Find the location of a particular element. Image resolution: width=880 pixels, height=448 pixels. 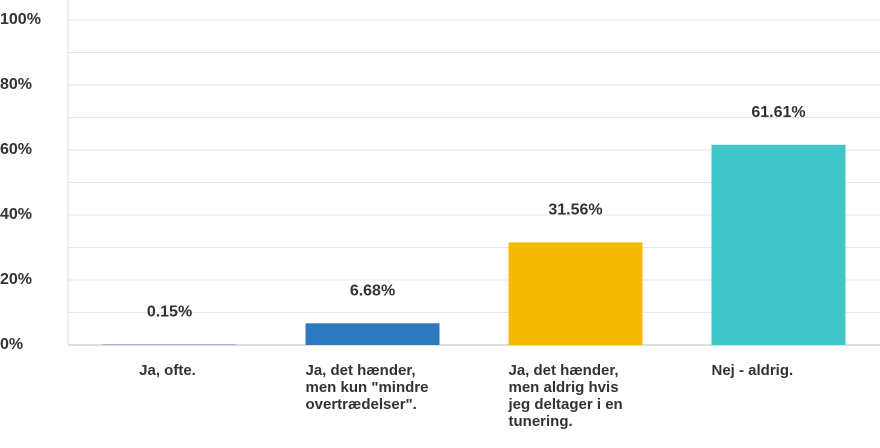

y-tick-label: 100% is located at coordinates (20, 19).